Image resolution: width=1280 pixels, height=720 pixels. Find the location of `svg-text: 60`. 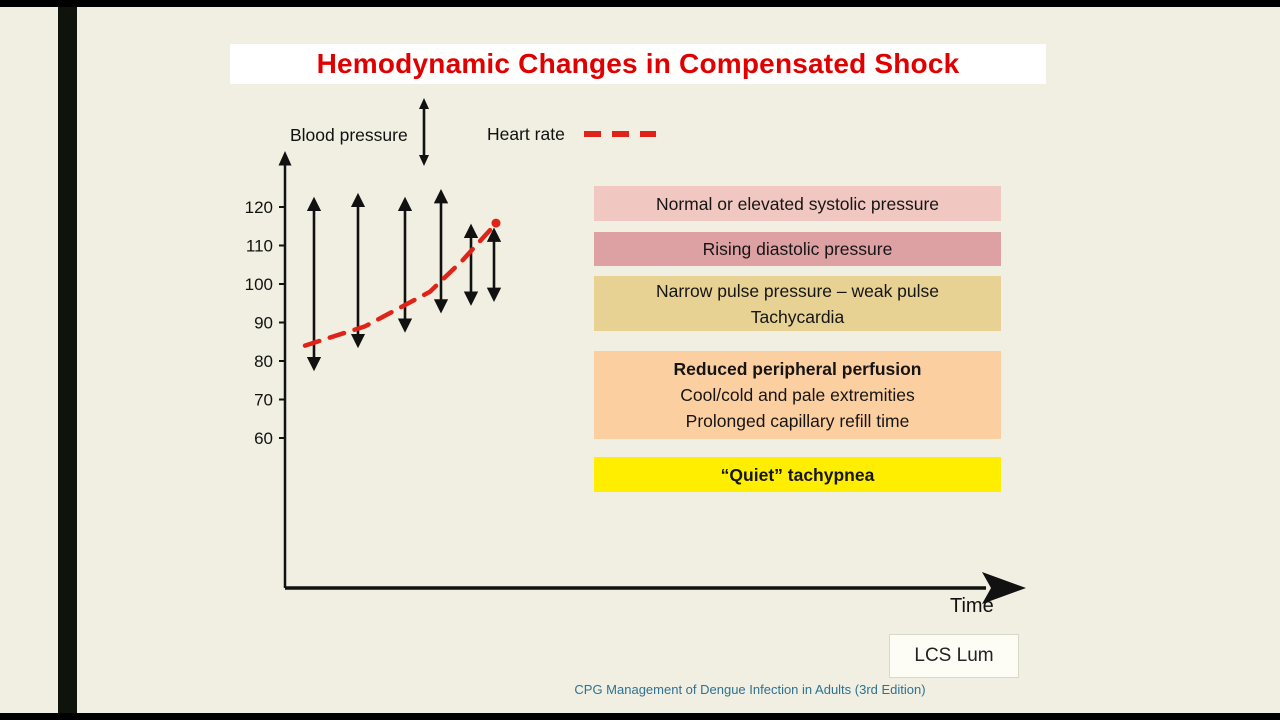

svg-text: 60 is located at coordinates (263, 438).